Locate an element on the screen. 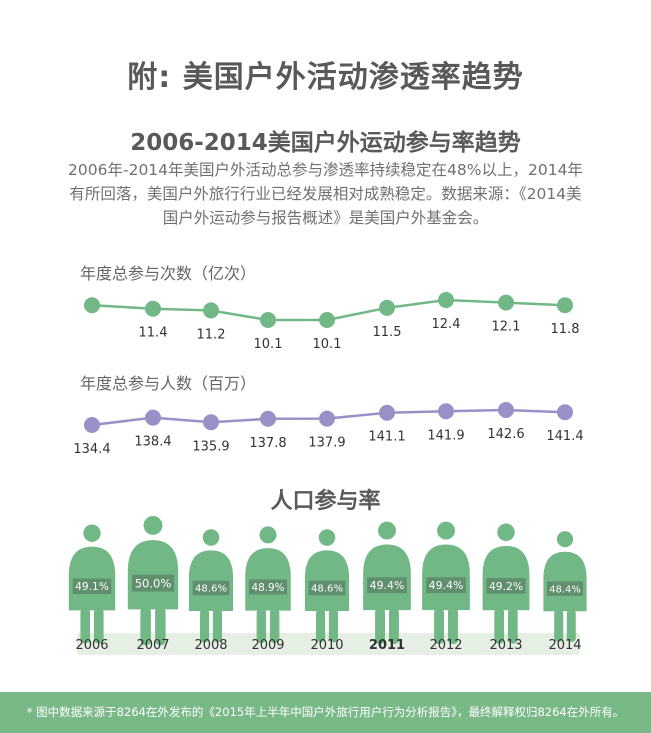  data-label: 11.4 is located at coordinates (153, 333).